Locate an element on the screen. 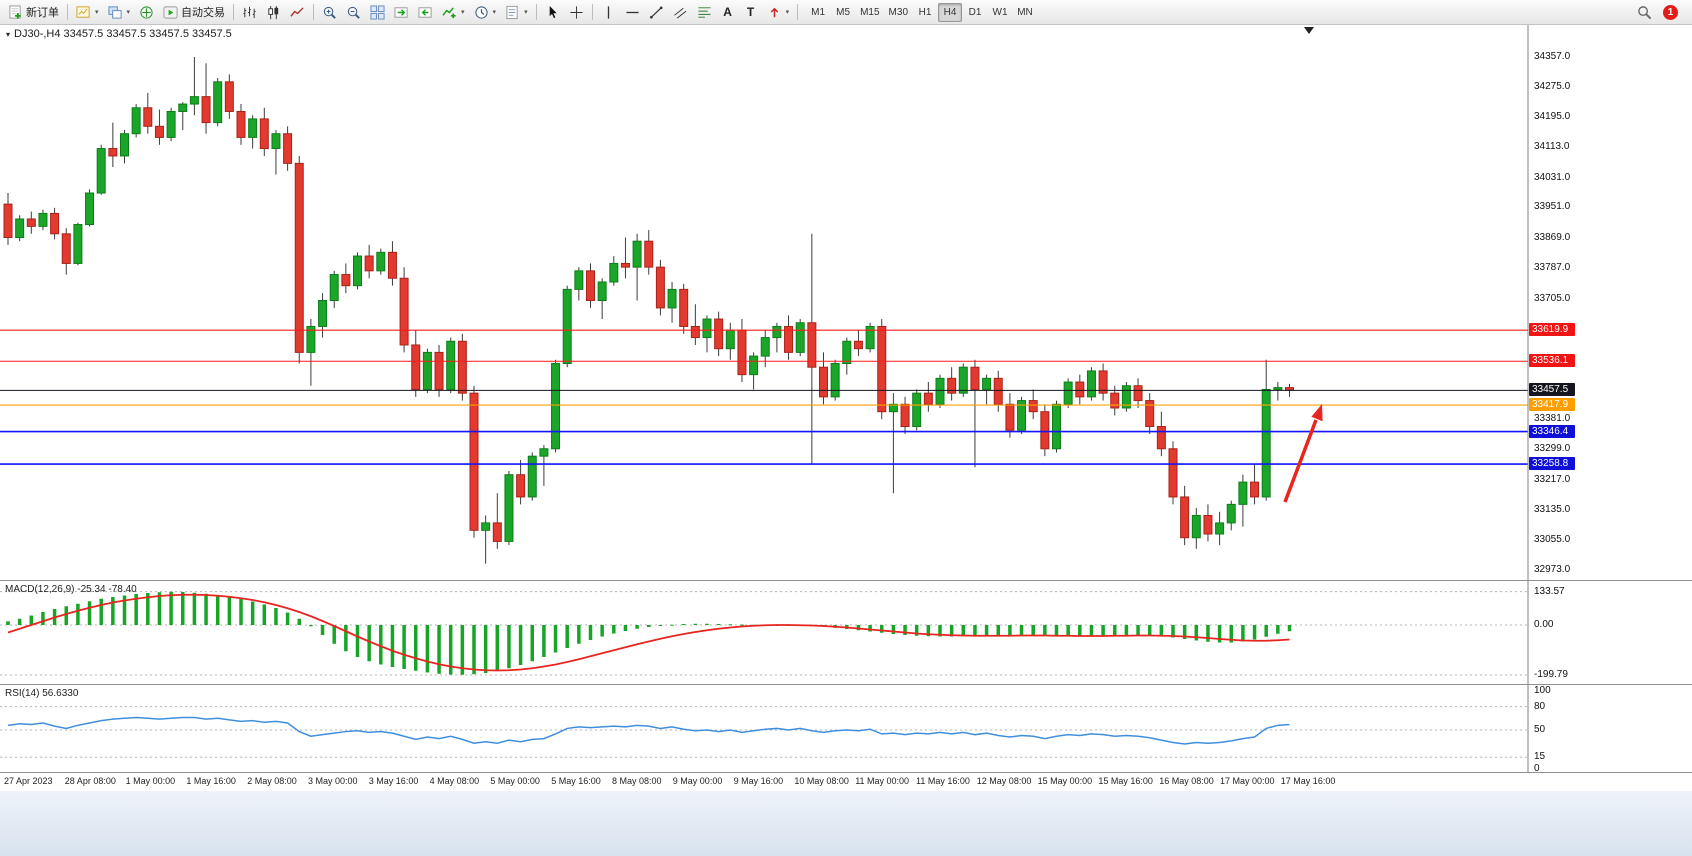 This screenshot has width=1692, height=856. trend-arrow-annotation is located at coordinates (1303, 453).